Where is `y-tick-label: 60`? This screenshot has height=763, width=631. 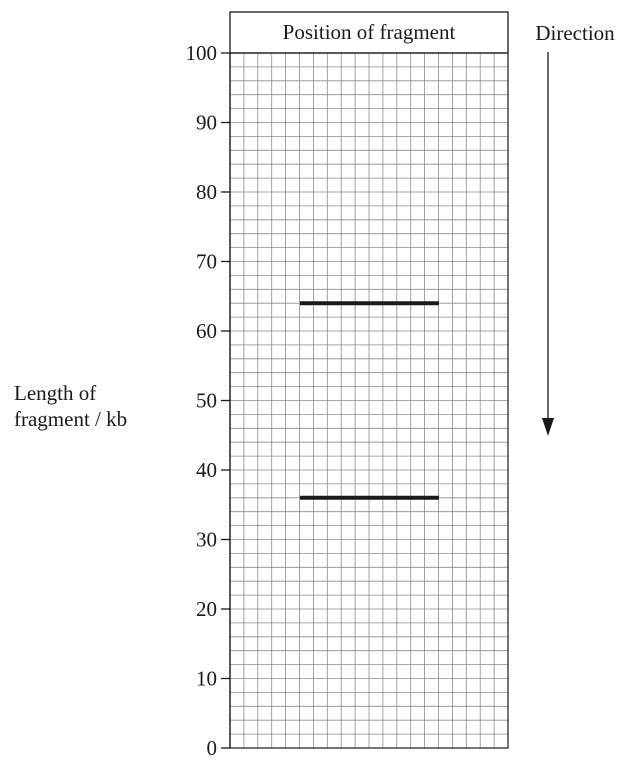
y-tick-label: 60 is located at coordinates (206, 331).